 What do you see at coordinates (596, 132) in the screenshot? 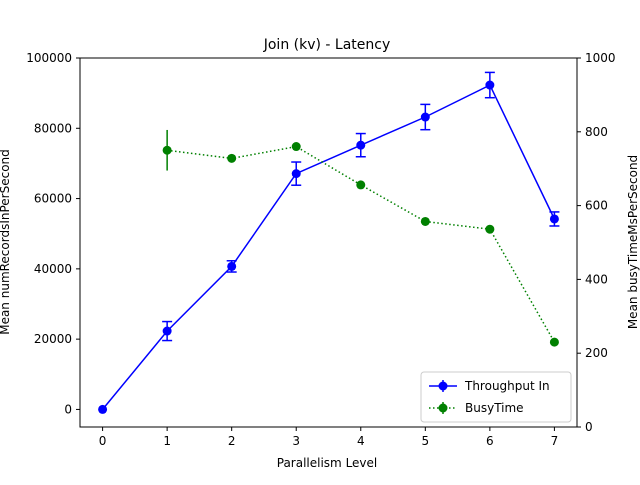
I see `y-right-tick-label: 800` at bounding box center [596, 132].